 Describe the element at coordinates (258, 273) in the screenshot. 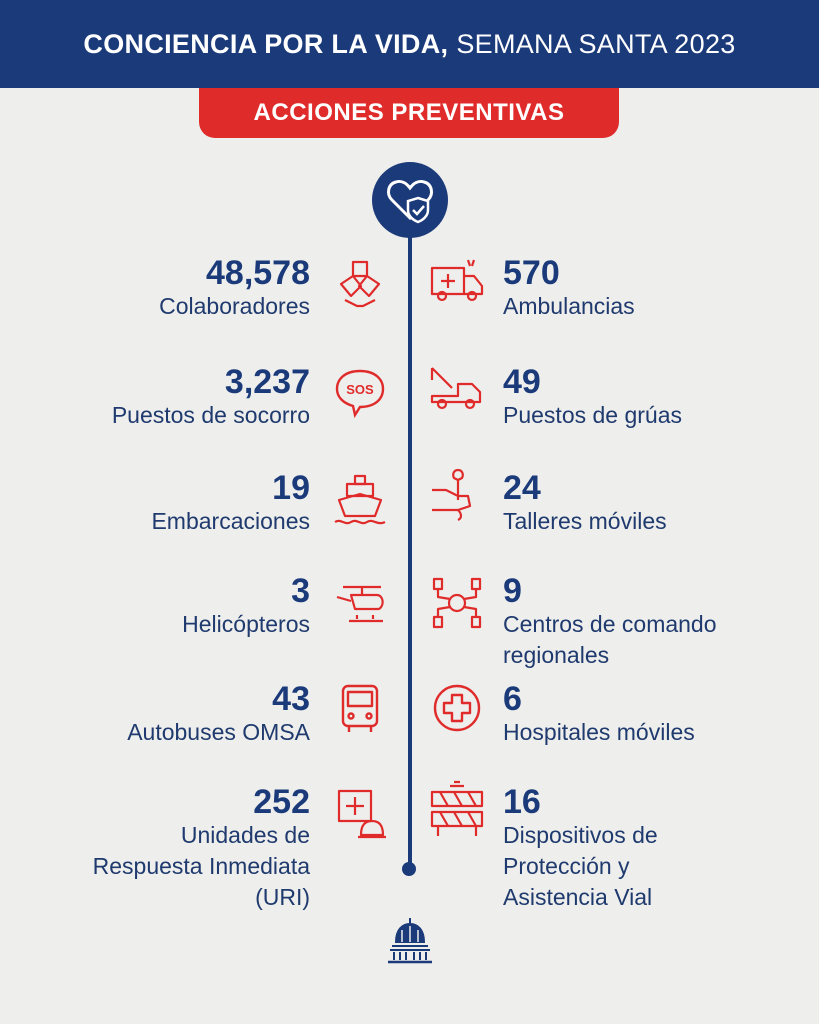

I see `stat-value: 48,578` at that location.